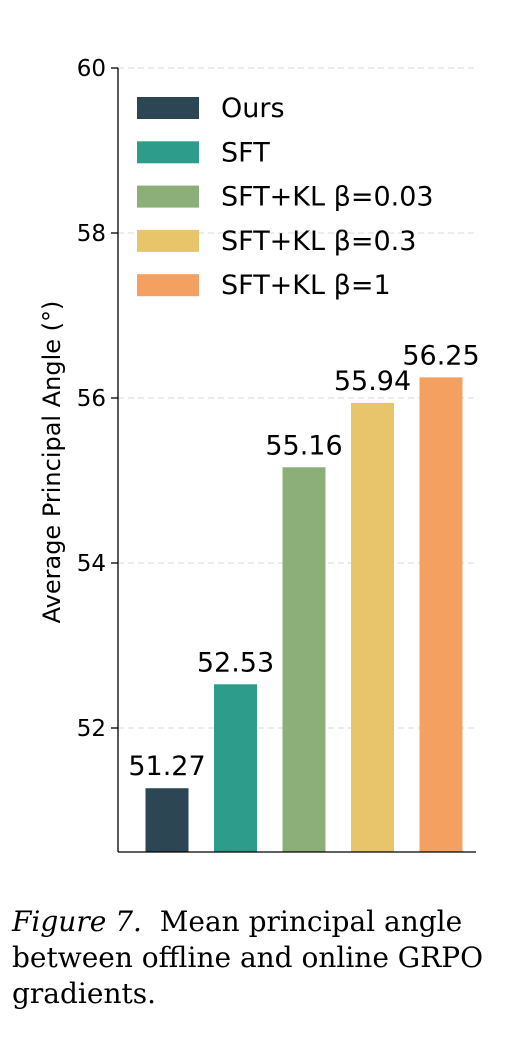 The image size is (523, 1045). What do you see at coordinates (91, 729) in the screenshot?
I see `y-tick-label: 52` at bounding box center [91, 729].